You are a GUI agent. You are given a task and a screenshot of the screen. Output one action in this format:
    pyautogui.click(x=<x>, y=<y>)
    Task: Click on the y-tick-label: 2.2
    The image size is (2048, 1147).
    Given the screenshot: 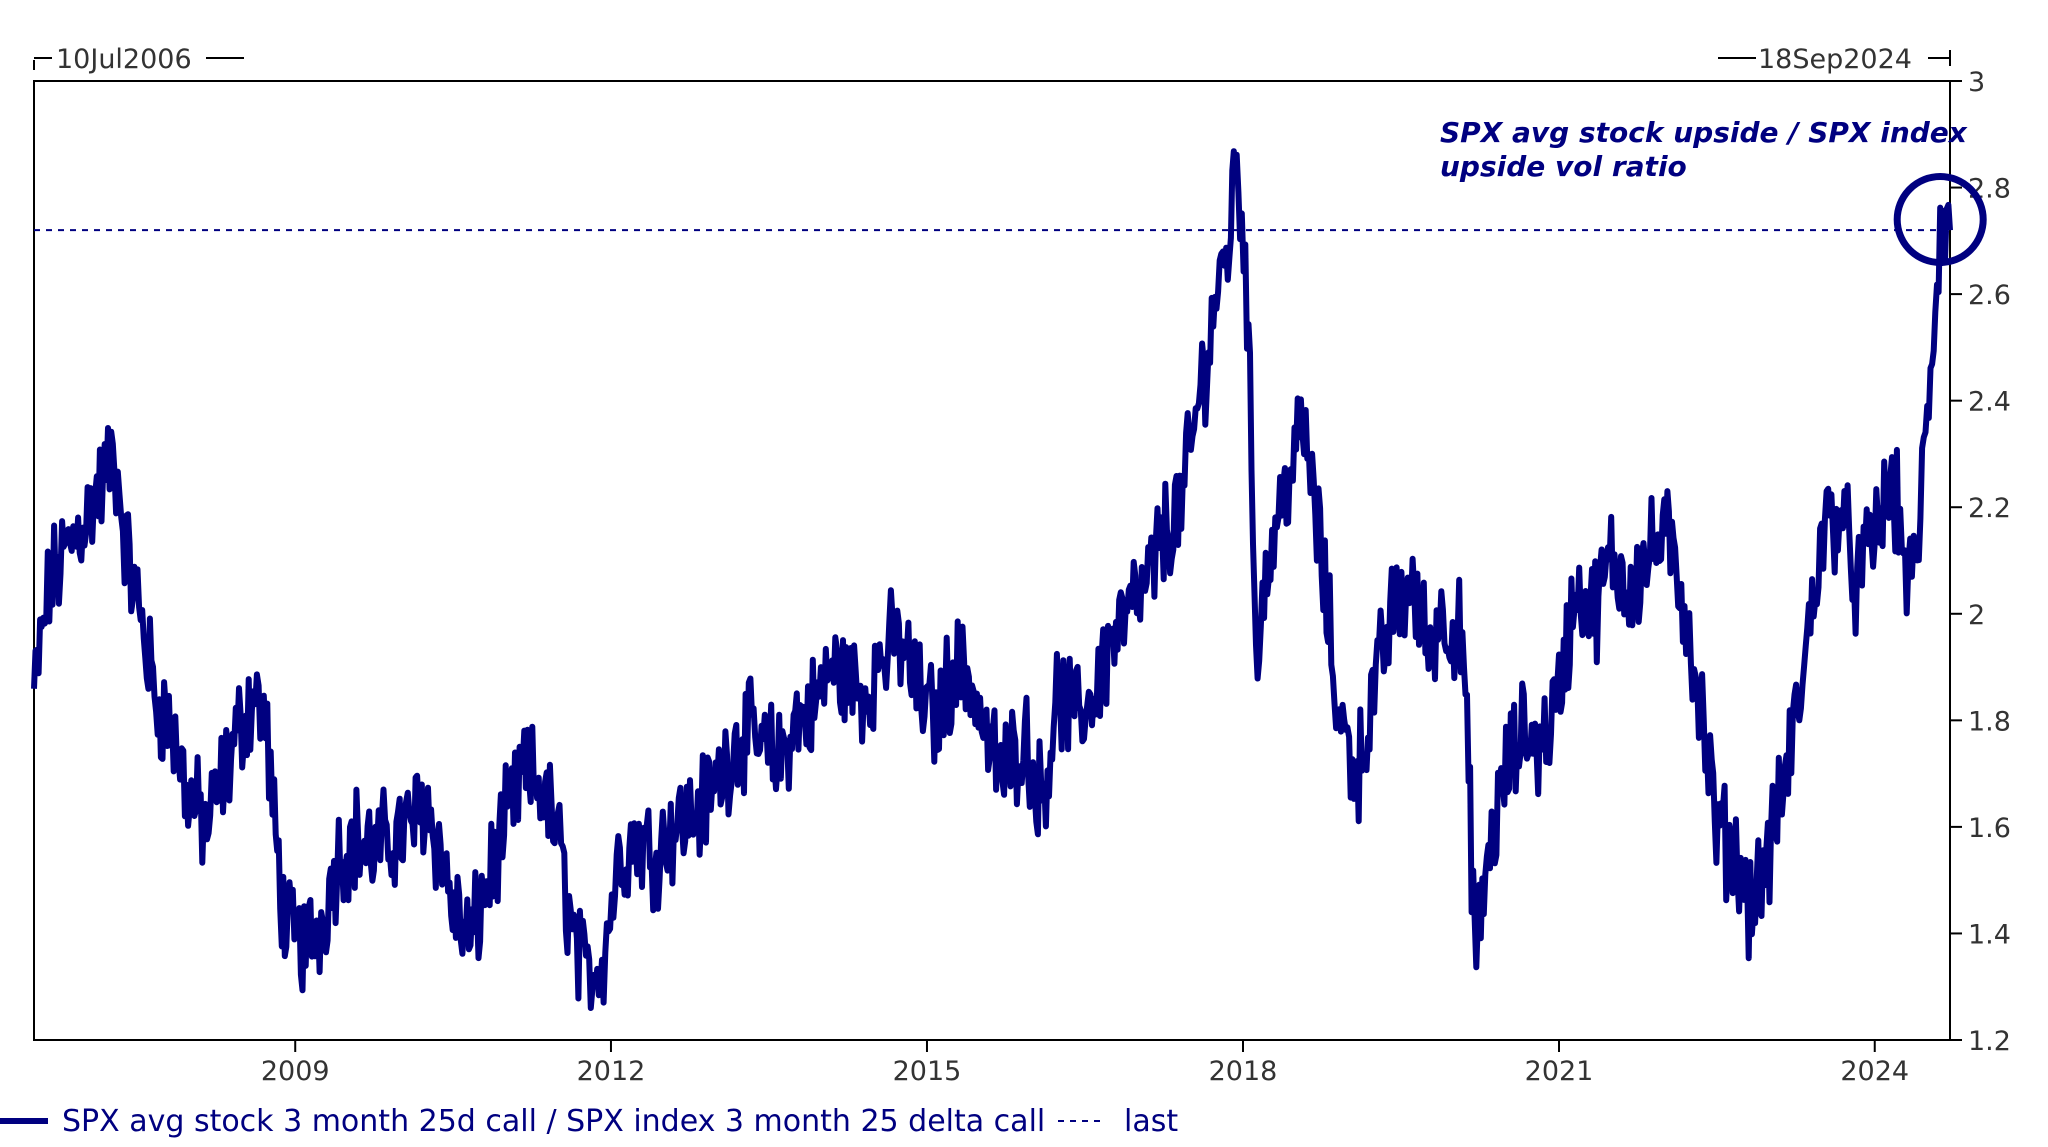 What is the action you would take?
    pyautogui.click(x=1989, y=508)
    